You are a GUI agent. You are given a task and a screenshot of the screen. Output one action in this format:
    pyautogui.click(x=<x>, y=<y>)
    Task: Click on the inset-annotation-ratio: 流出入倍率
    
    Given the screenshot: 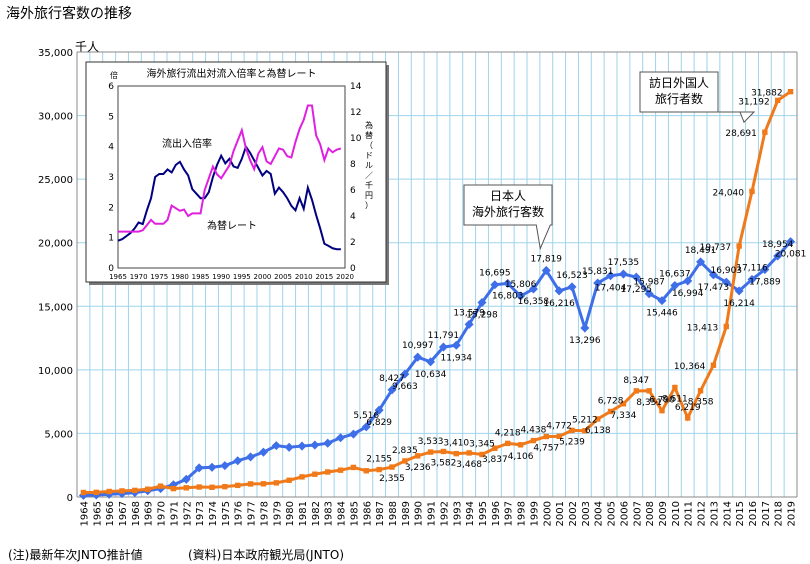 What is the action you would take?
    pyautogui.click(x=187, y=143)
    